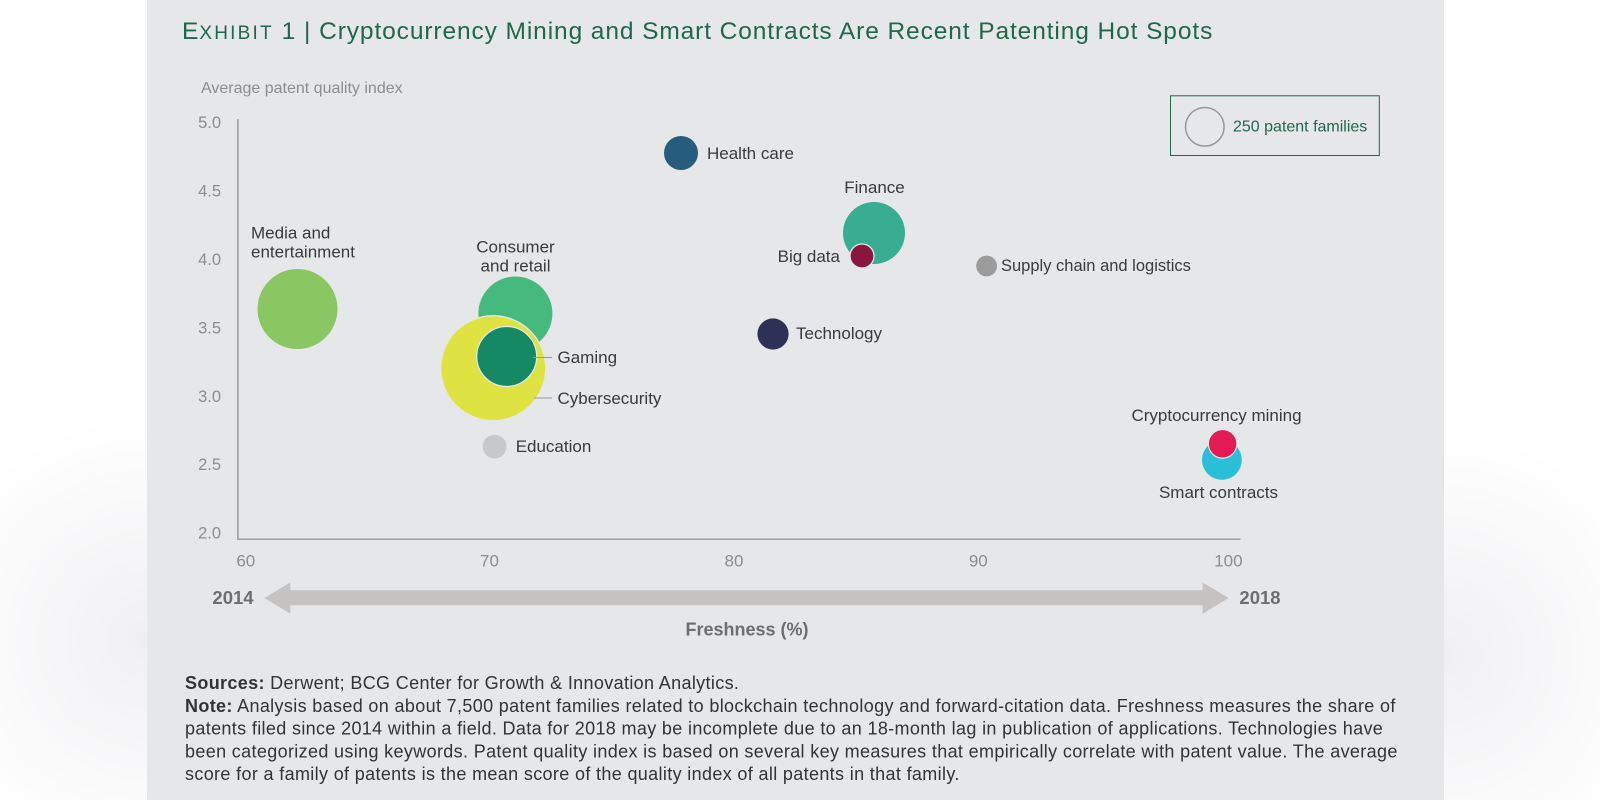 This screenshot has width=1600, height=800. Describe the element at coordinates (1228, 561) in the screenshot. I see `svg-text: 100` at that location.